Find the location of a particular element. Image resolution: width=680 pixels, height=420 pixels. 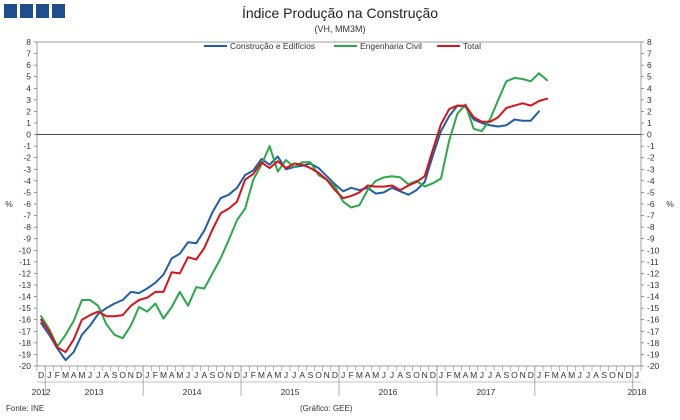

y-tick-label-right: -16 is located at coordinates (653, 320).